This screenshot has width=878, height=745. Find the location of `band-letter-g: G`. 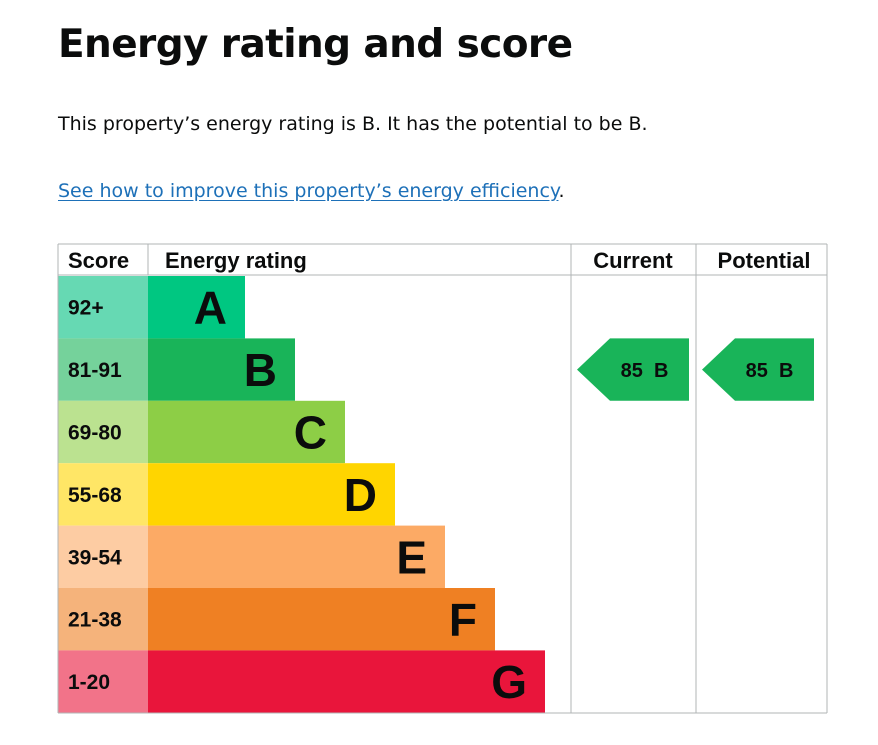

band-letter-g: G is located at coordinates (509, 682).